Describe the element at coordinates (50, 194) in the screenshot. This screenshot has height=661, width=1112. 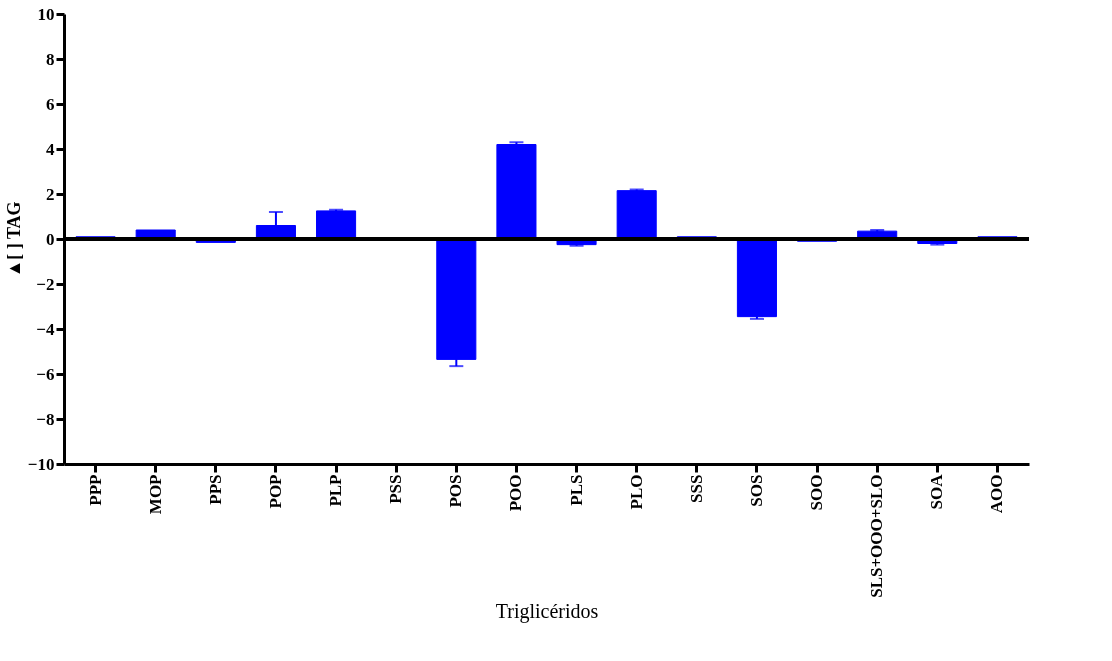
I see `y-tick-label: 2` at that location.